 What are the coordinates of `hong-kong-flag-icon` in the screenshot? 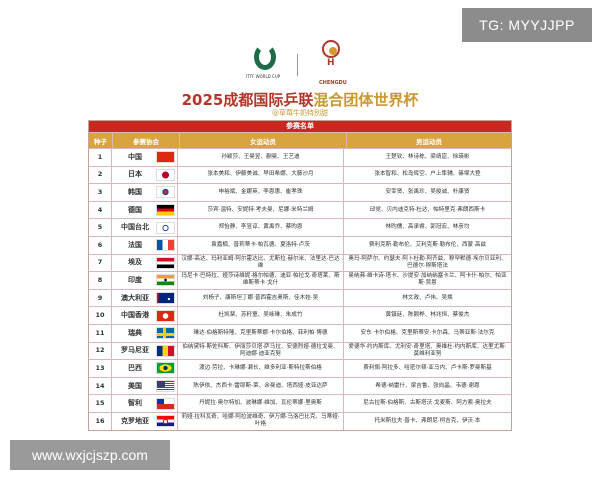 It's located at (165, 315).